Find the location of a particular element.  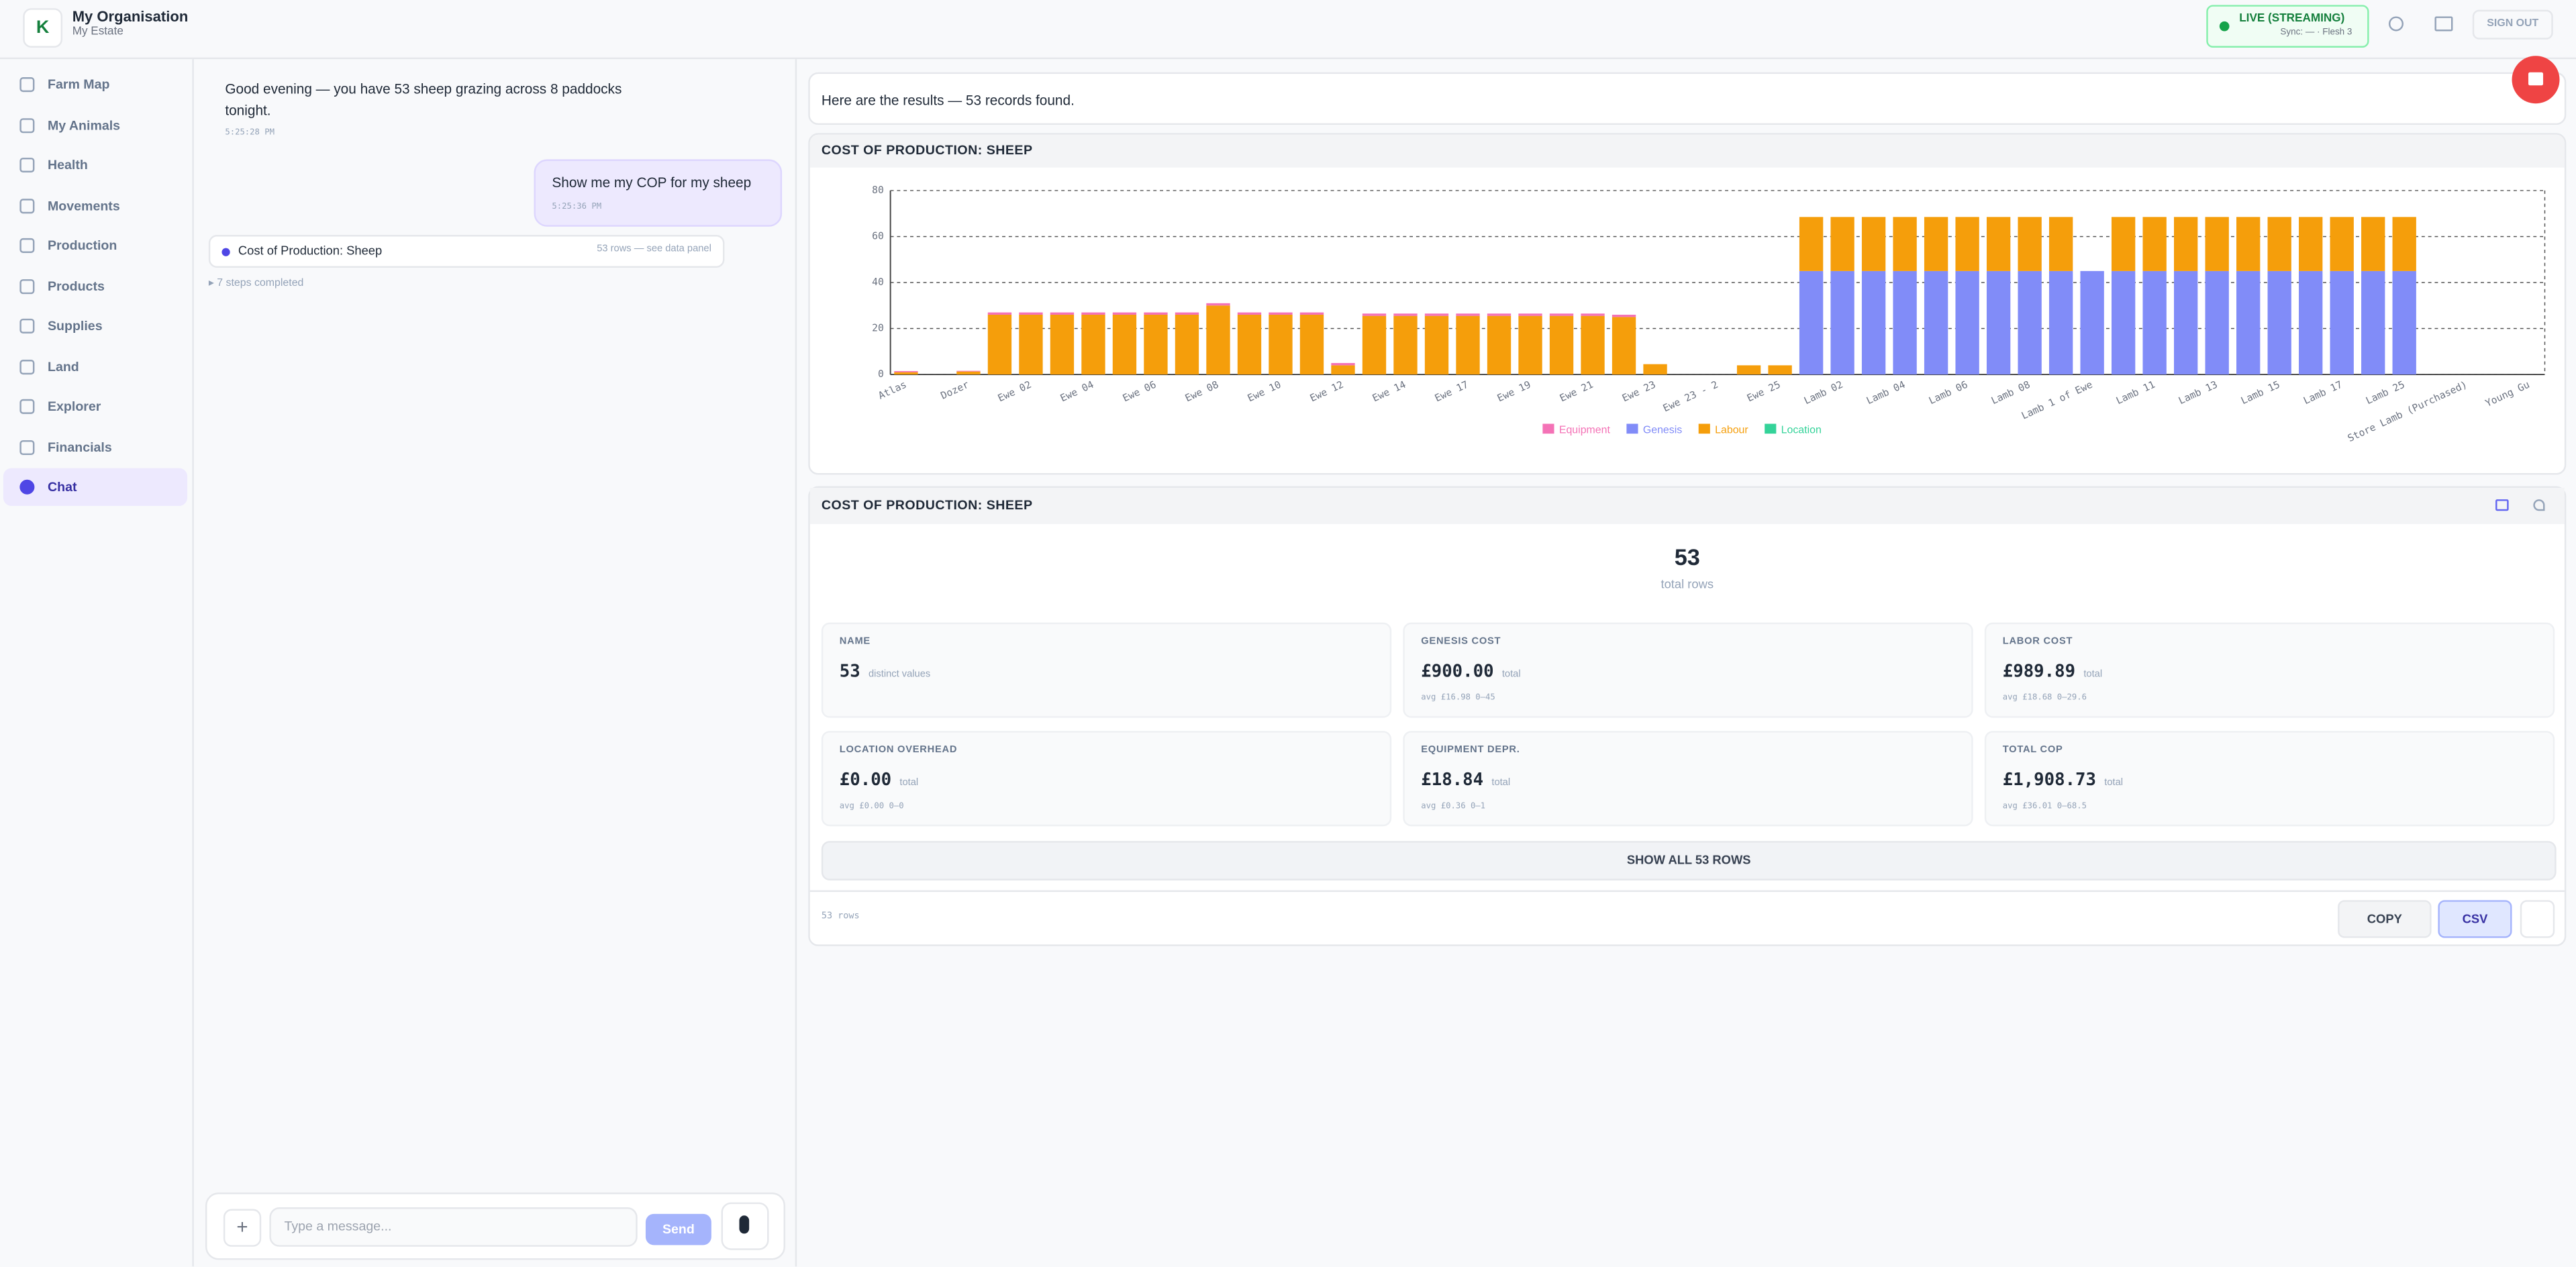

send-button: Send is located at coordinates (678, 1229).